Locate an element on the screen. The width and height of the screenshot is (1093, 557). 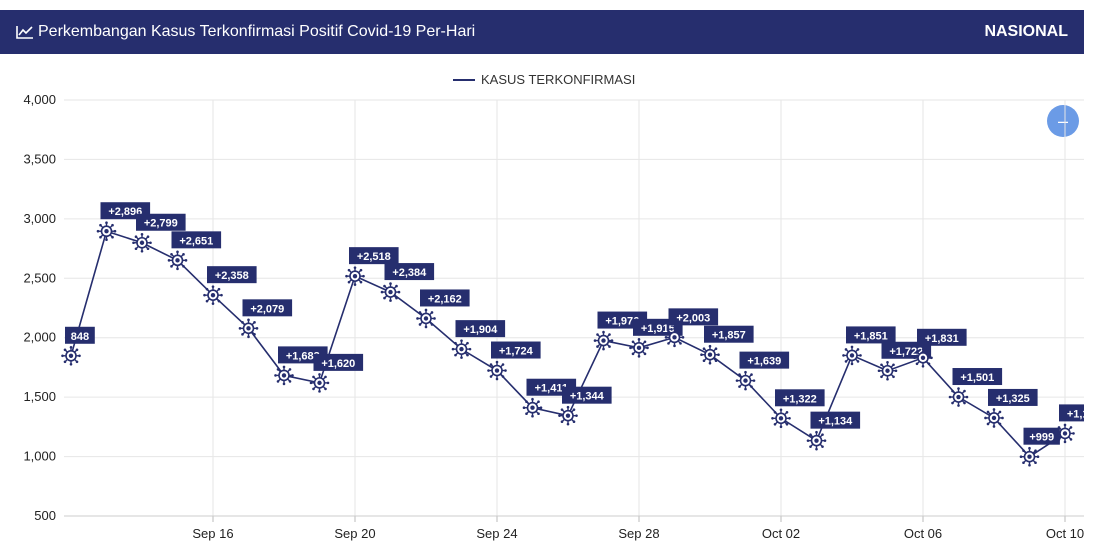
data-label-text: +1,620 is located at coordinates (338, 364).